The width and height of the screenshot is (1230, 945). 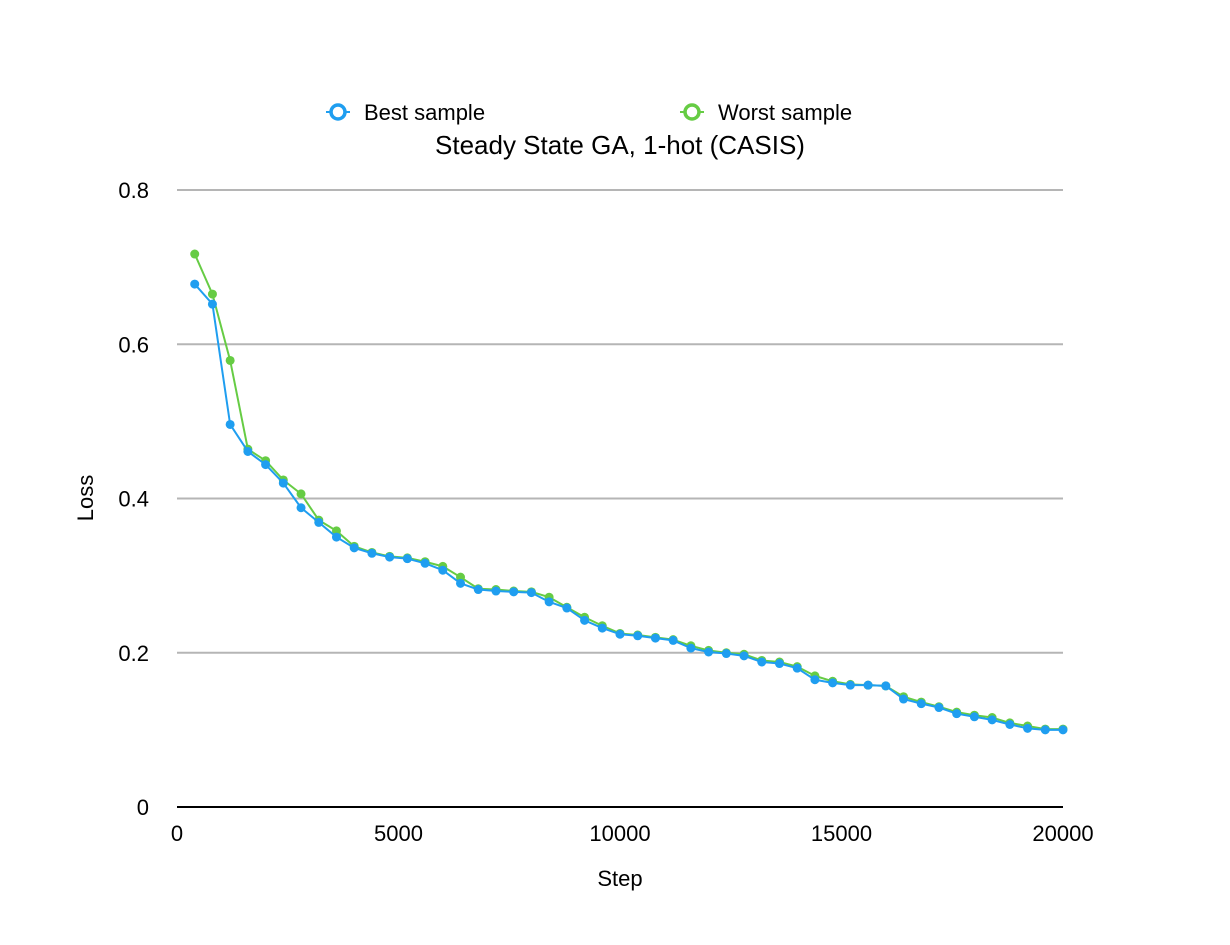 I want to click on legend-item: Worst sample, so click(x=766, y=112).